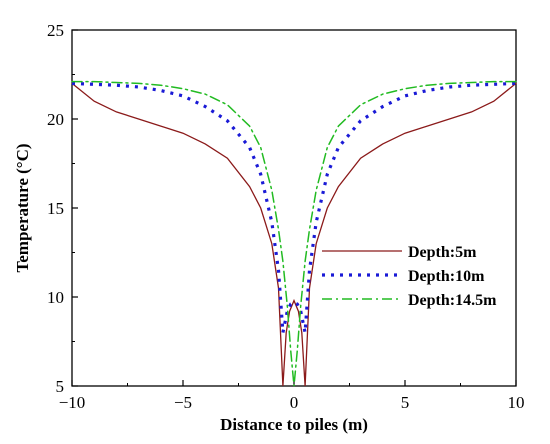  What do you see at coordinates (55, 208) in the screenshot?
I see `y-tick-label: 15` at bounding box center [55, 208].